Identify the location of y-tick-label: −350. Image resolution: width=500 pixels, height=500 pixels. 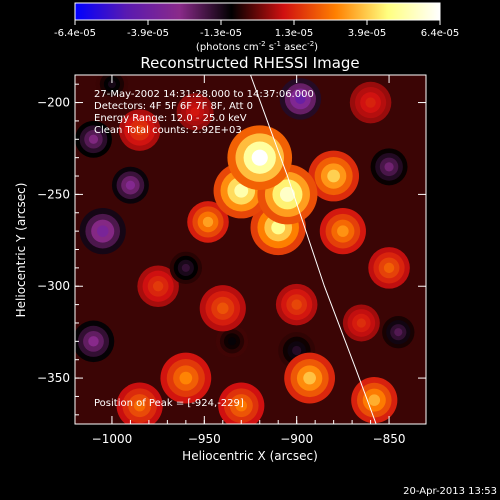
(53, 378).